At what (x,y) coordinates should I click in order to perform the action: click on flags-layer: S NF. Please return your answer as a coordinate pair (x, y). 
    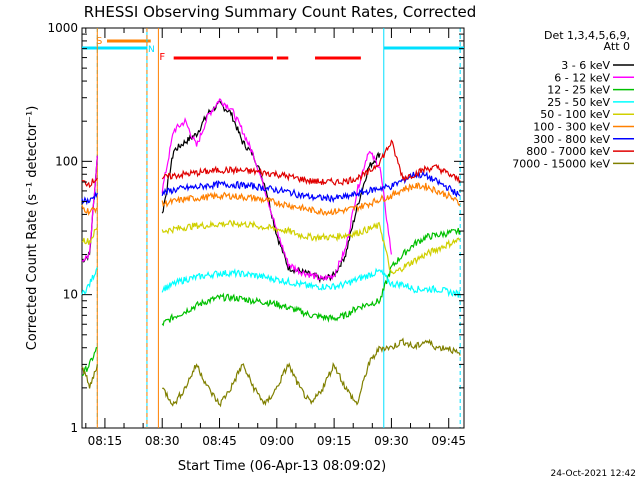
    Looking at the image, I should click on (273, 49).